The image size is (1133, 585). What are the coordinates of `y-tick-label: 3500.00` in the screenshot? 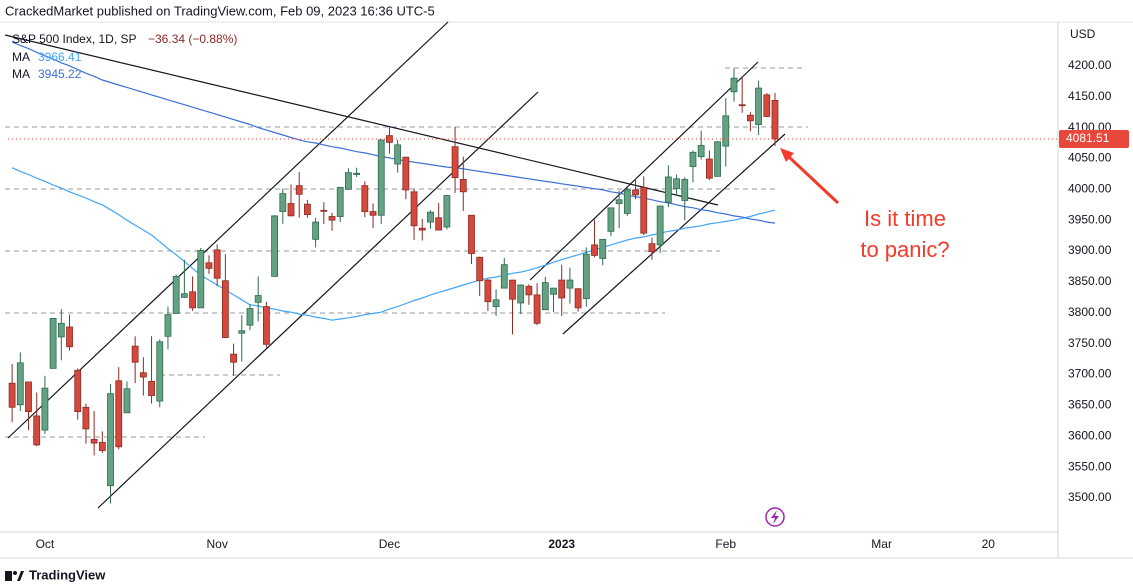 It's located at (1090, 497).